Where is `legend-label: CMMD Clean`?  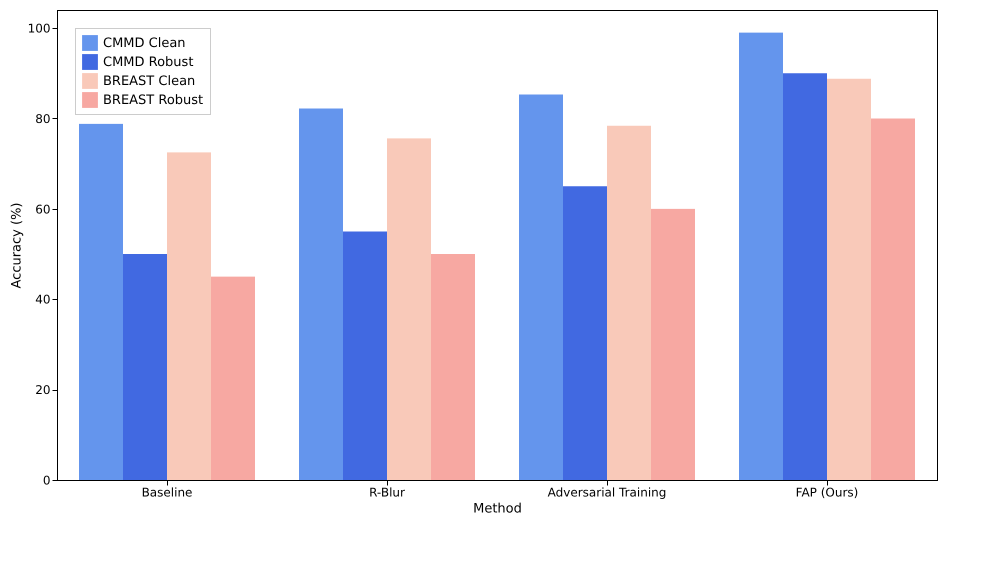 legend-label: CMMD Clean is located at coordinates (144, 43).